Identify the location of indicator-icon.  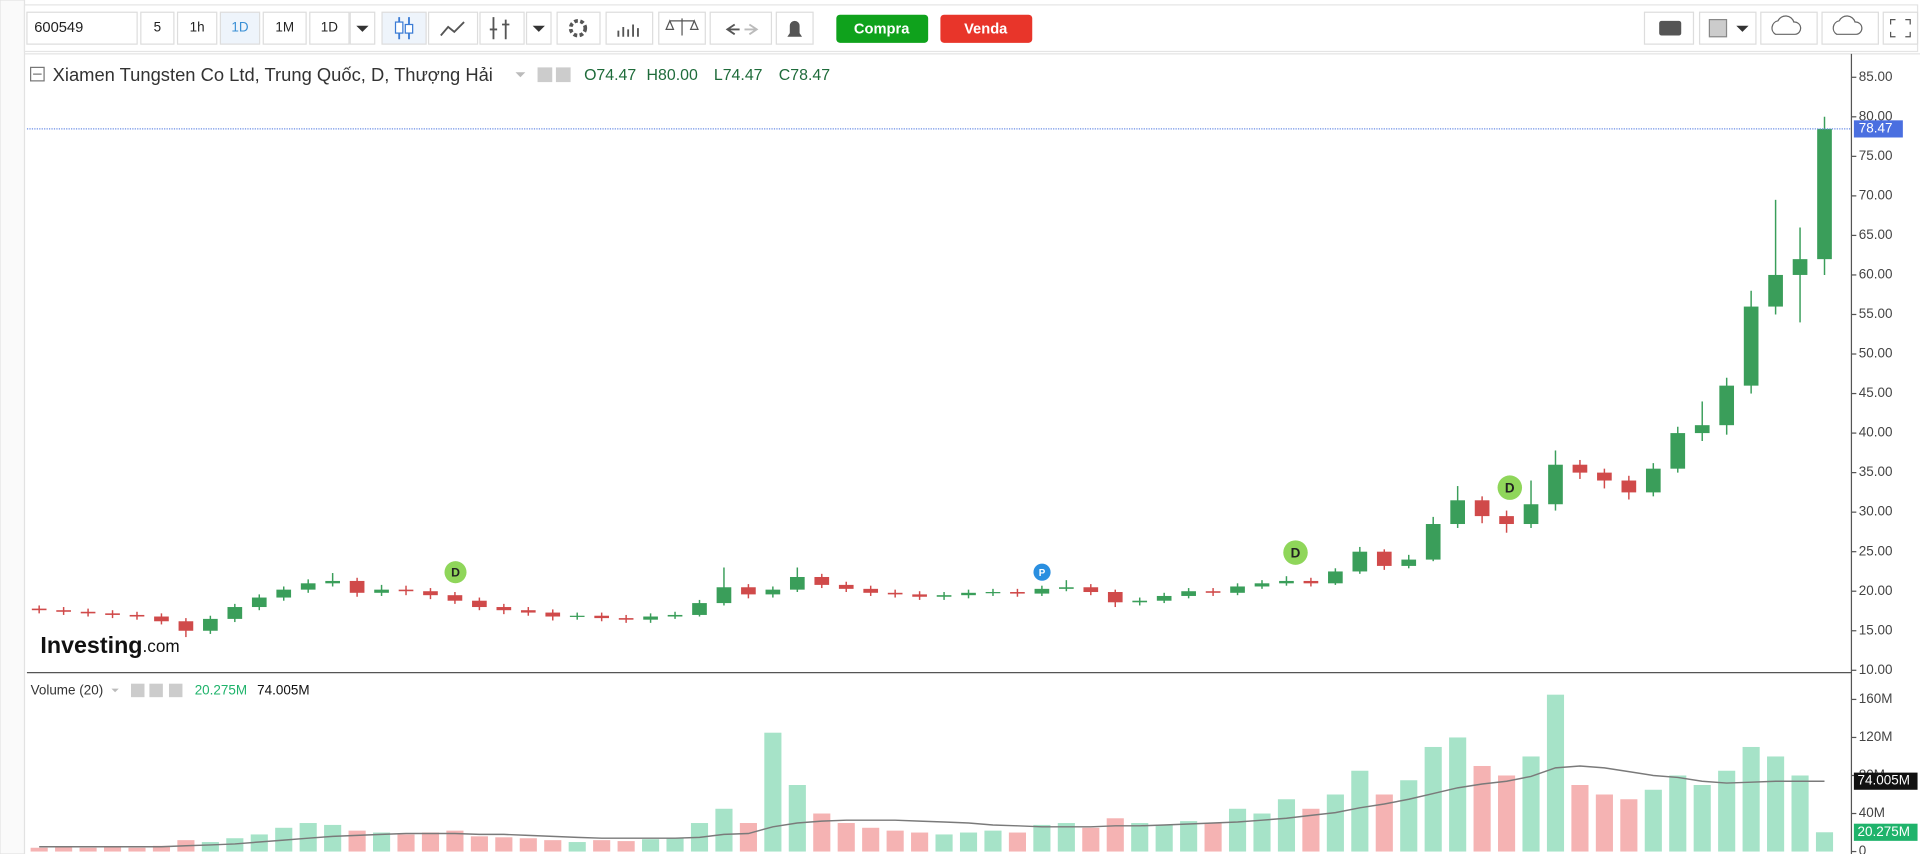
(499, 28).